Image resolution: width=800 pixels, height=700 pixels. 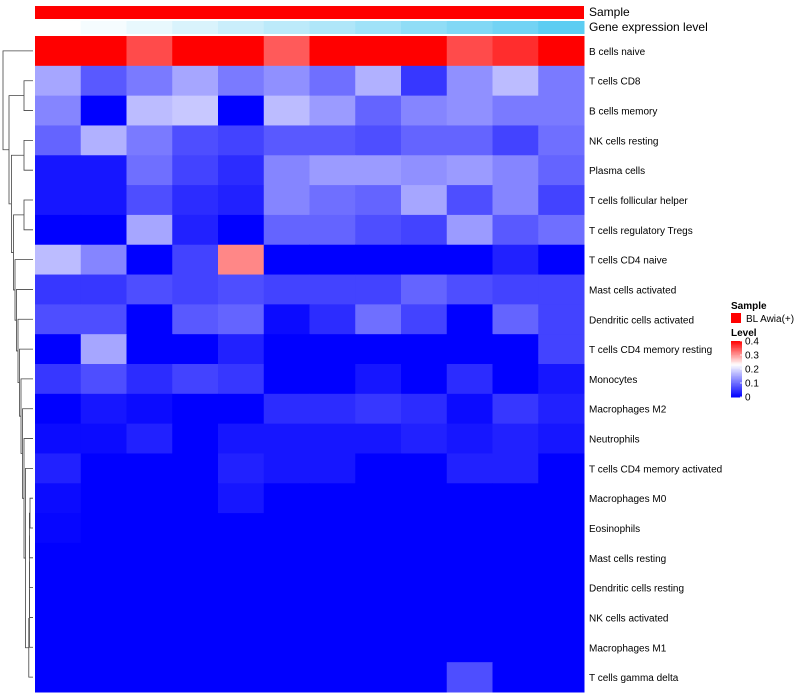 I want to click on colorbar-tick-label: 0.2, so click(x=752, y=370).